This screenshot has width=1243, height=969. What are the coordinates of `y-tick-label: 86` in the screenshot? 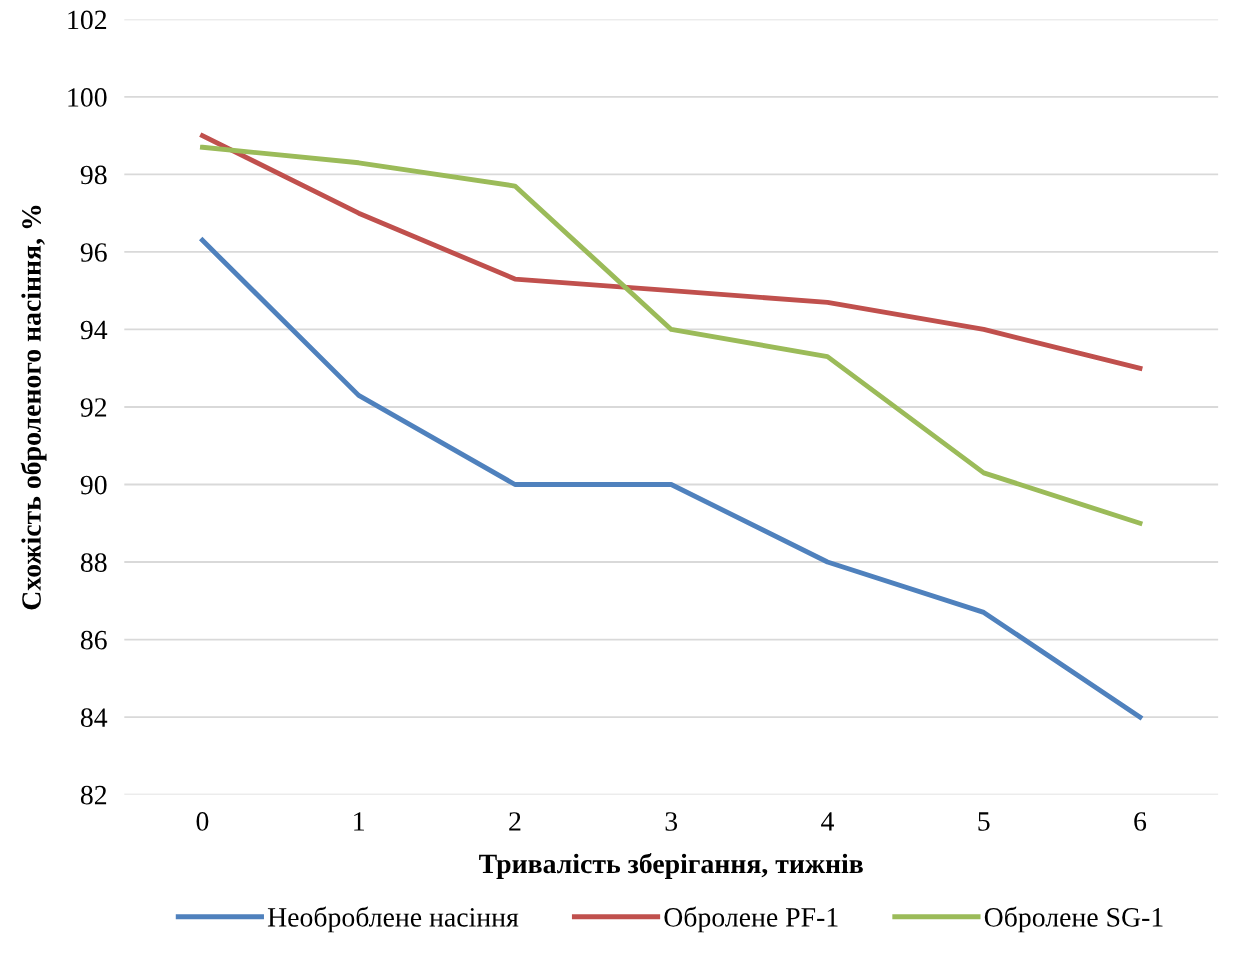 It's located at (93, 640).